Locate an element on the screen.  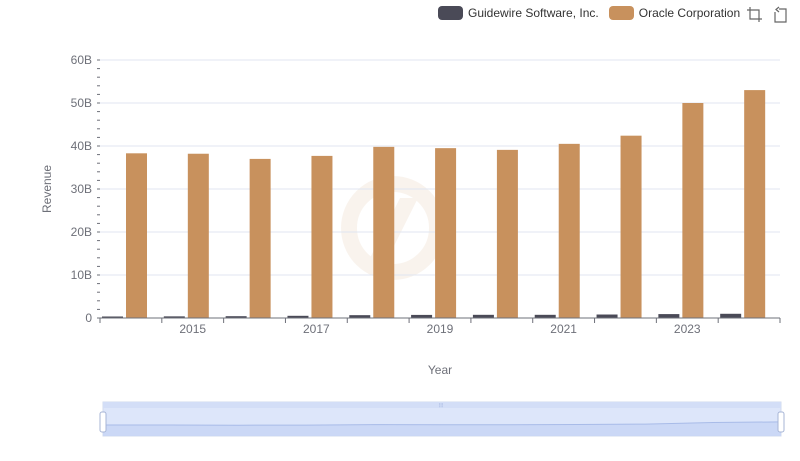
bar-oracle-2019 is located at coordinates (446, 233).